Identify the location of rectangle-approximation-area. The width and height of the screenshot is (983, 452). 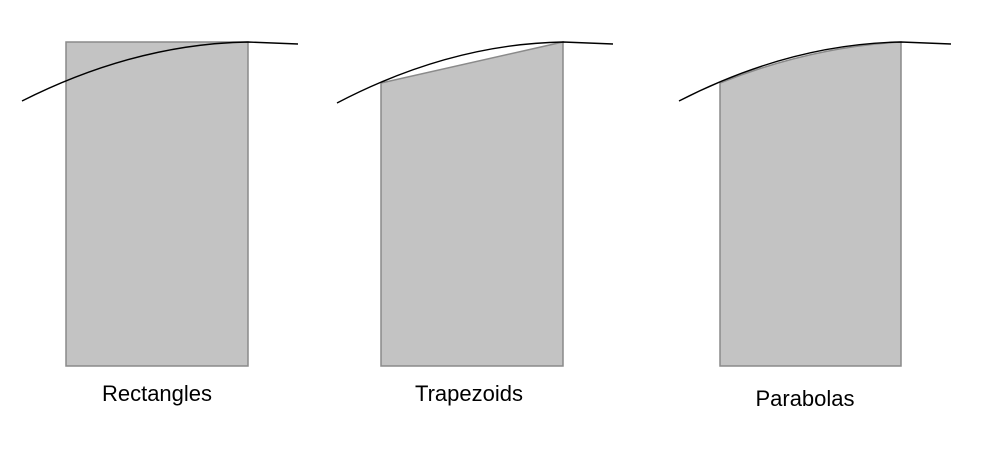
(157, 204).